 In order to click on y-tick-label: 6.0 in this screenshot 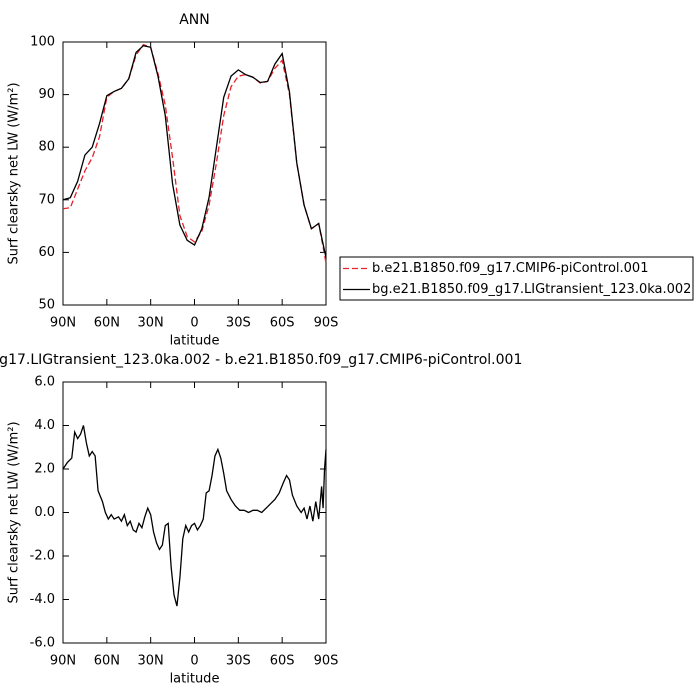, I will do `click(44, 382)`.